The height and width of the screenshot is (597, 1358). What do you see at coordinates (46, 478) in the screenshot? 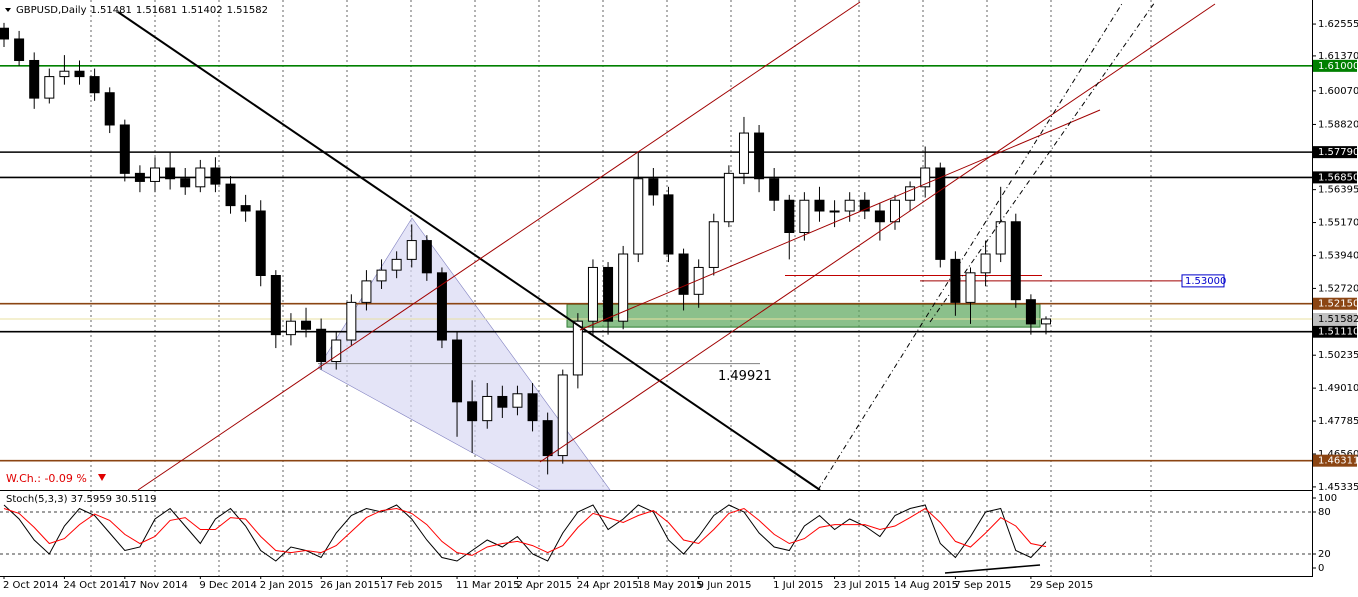
I see `annotation: W.Ch.: -0.09 %` at bounding box center [46, 478].